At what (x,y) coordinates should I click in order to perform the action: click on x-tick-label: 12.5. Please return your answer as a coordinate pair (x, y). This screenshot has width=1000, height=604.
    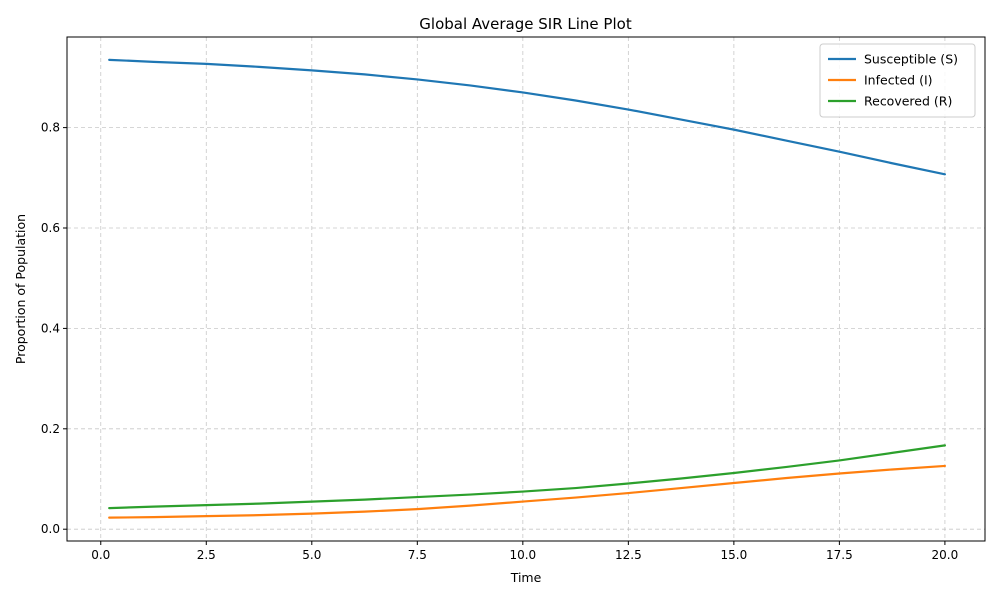
    Looking at the image, I should click on (628, 555).